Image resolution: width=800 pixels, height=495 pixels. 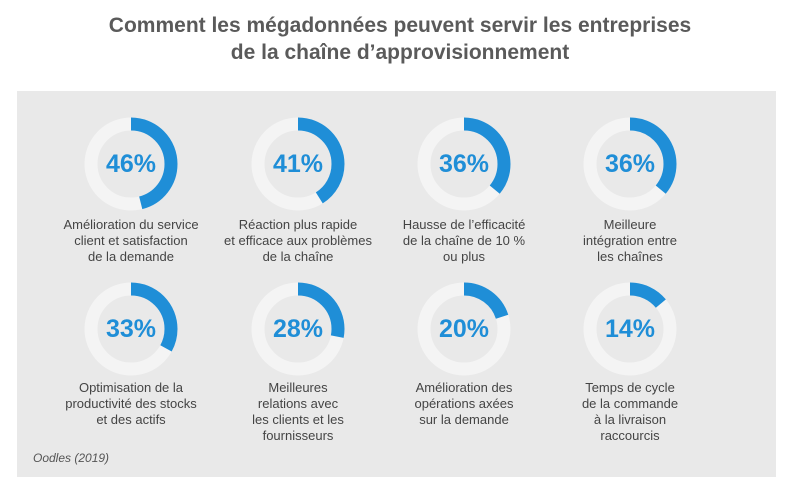 I want to click on donut-chart: 14%, so click(x=630, y=329).